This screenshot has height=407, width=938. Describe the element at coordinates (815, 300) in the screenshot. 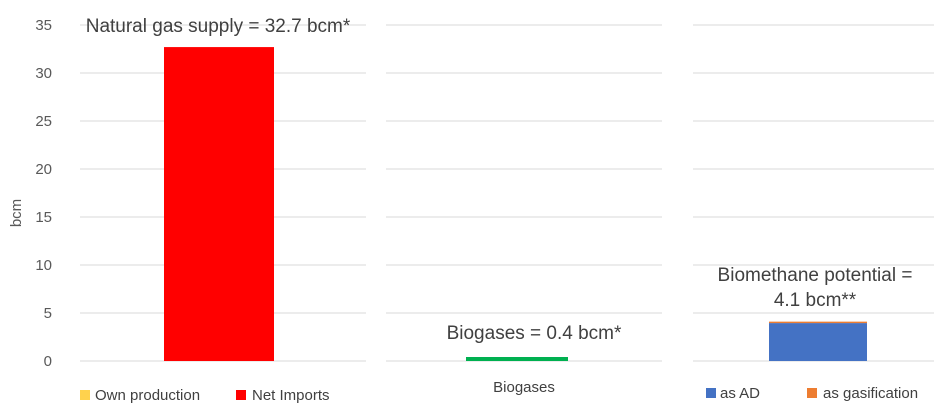

I see `annotation-biomethane-line-2: 4.1 bcm**` at that location.